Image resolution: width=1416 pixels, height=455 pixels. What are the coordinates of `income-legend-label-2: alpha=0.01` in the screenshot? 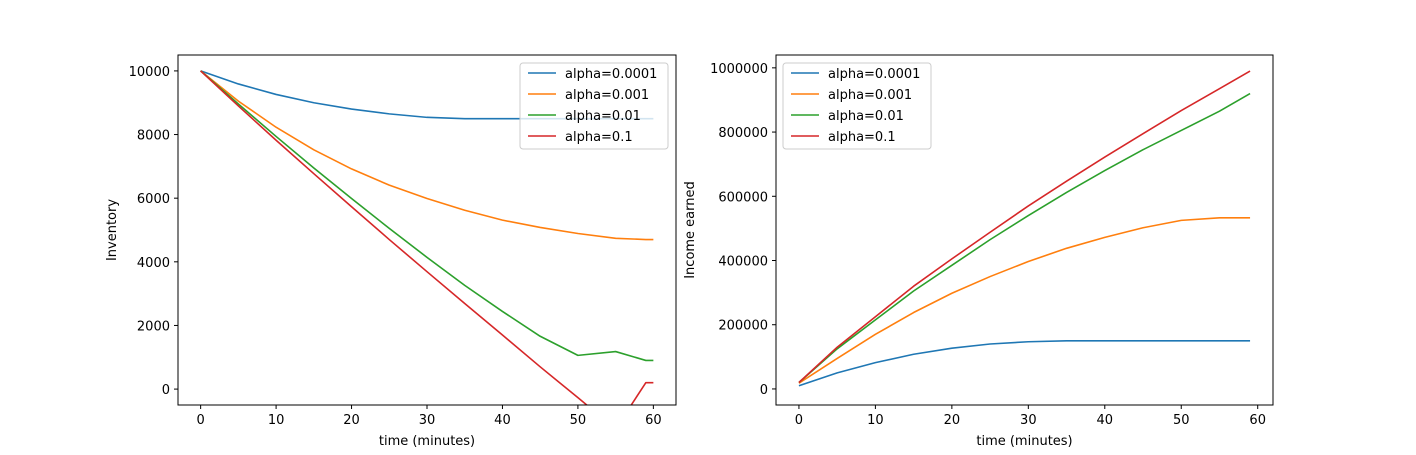 It's located at (866, 116).